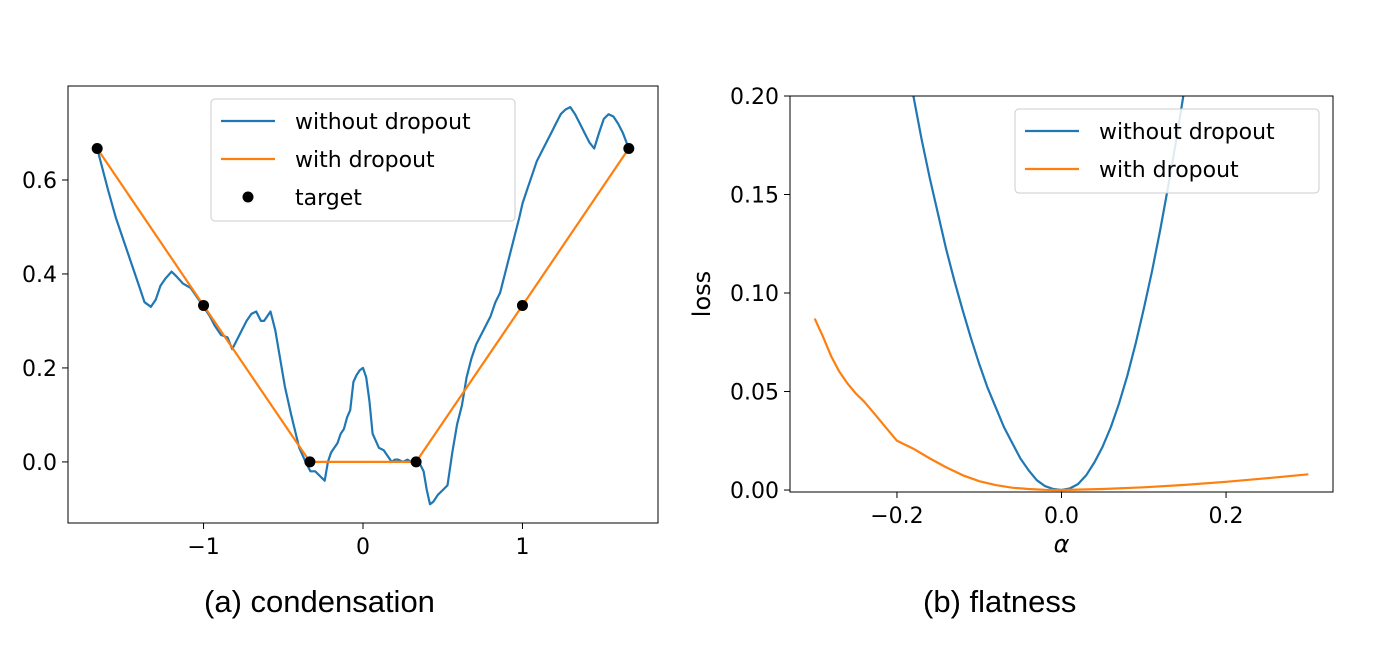  I want to click on y-axis-label: loss, so click(702, 294).